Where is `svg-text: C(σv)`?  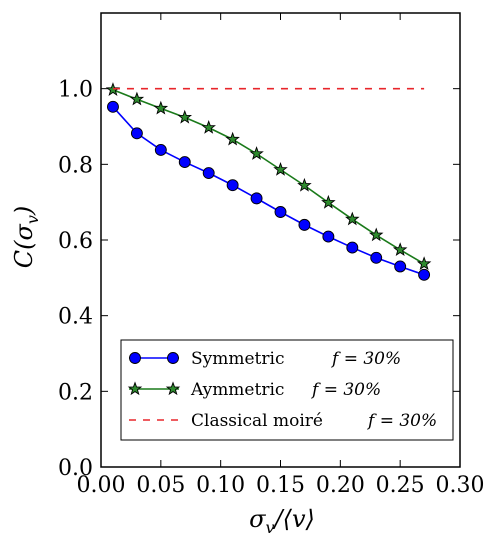 svg-text: C(σv) is located at coordinates (26, 237).